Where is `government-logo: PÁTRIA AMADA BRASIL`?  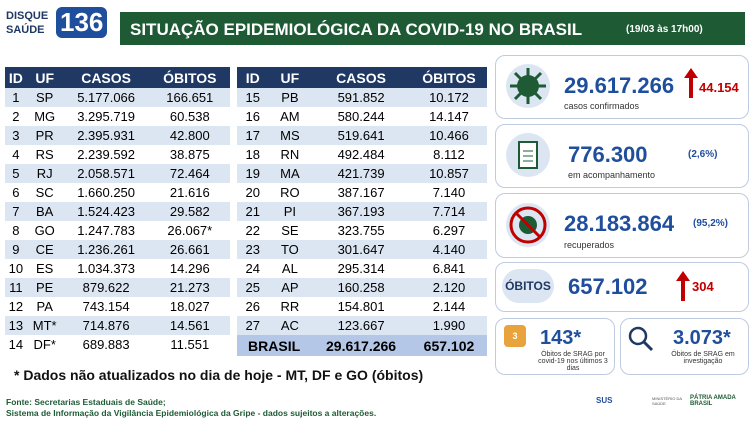 government-logo: PÁTRIA AMADA BRASIL is located at coordinates (713, 401).